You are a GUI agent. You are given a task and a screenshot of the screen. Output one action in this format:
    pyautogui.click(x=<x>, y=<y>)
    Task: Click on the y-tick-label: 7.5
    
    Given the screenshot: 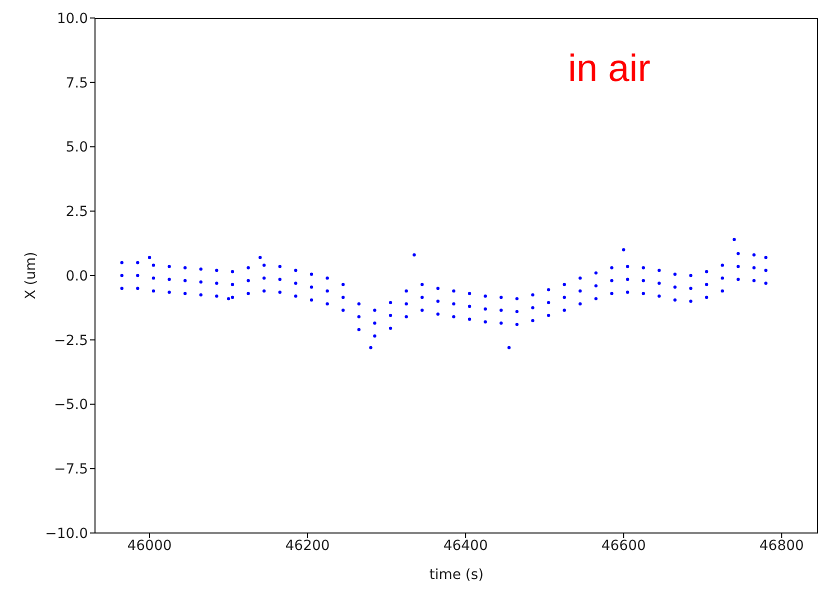 What is the action you would take?
    pyautogui.click(x=77, y=83)
    